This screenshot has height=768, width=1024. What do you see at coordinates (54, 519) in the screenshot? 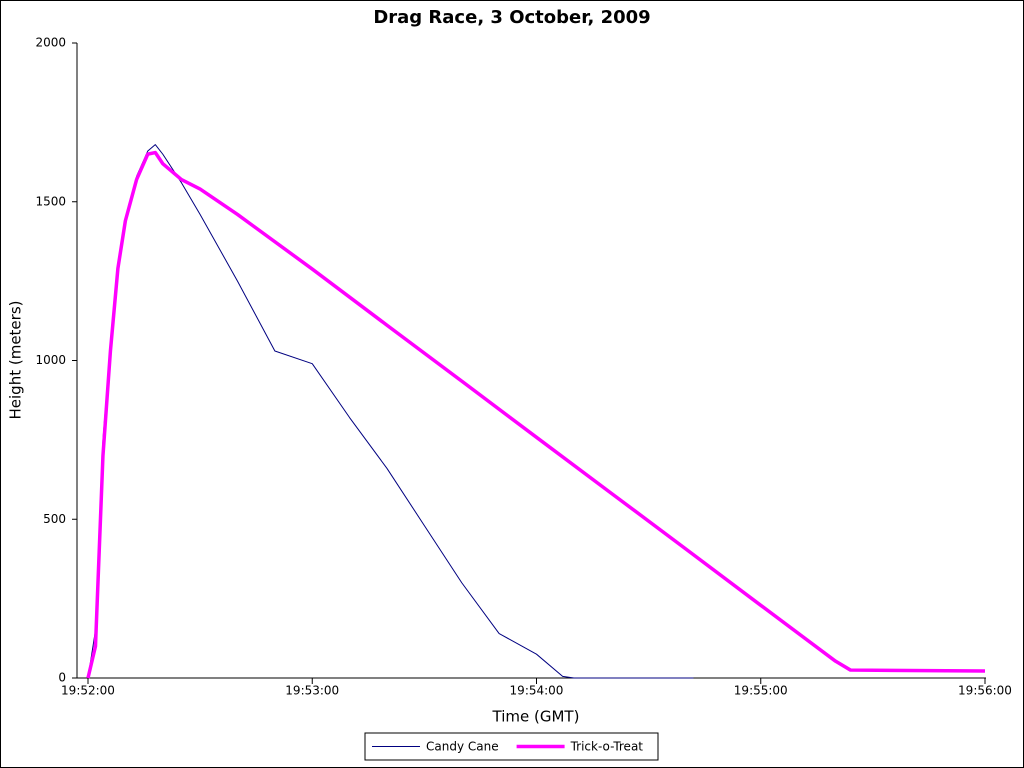
I see `y-tick-label: 500` at bounding box center [54, 519].